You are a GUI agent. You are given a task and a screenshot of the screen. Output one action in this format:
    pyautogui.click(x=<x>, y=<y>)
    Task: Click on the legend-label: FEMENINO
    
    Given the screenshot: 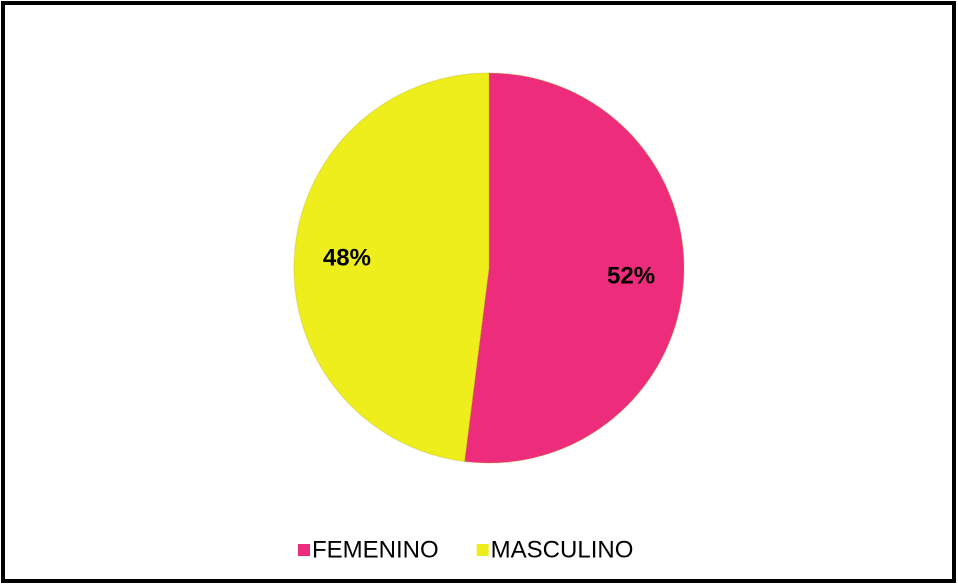 What is the action you would take?
    pyautogui.click(x=375, y=549)
    